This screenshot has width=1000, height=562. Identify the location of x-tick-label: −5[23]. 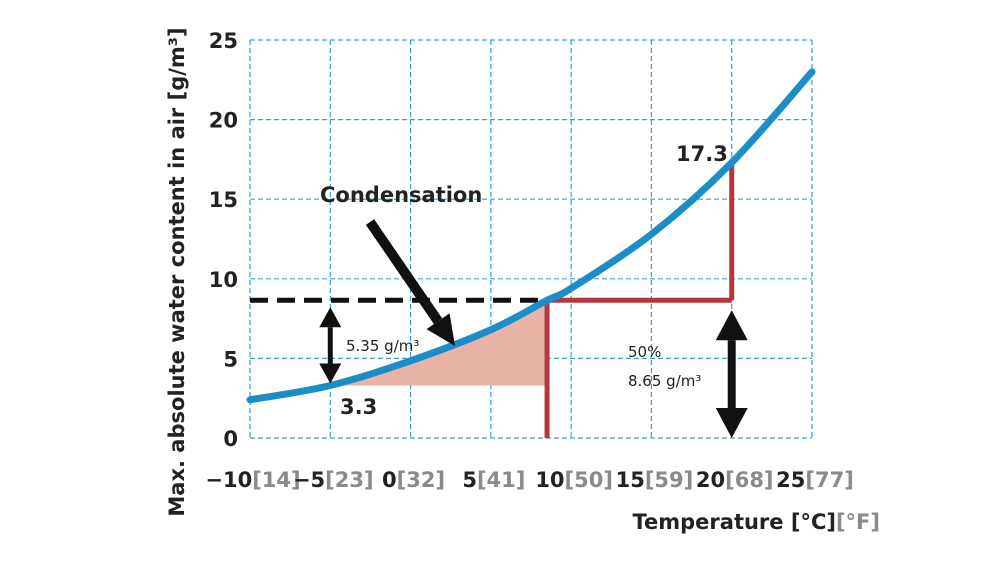
(333, 480).